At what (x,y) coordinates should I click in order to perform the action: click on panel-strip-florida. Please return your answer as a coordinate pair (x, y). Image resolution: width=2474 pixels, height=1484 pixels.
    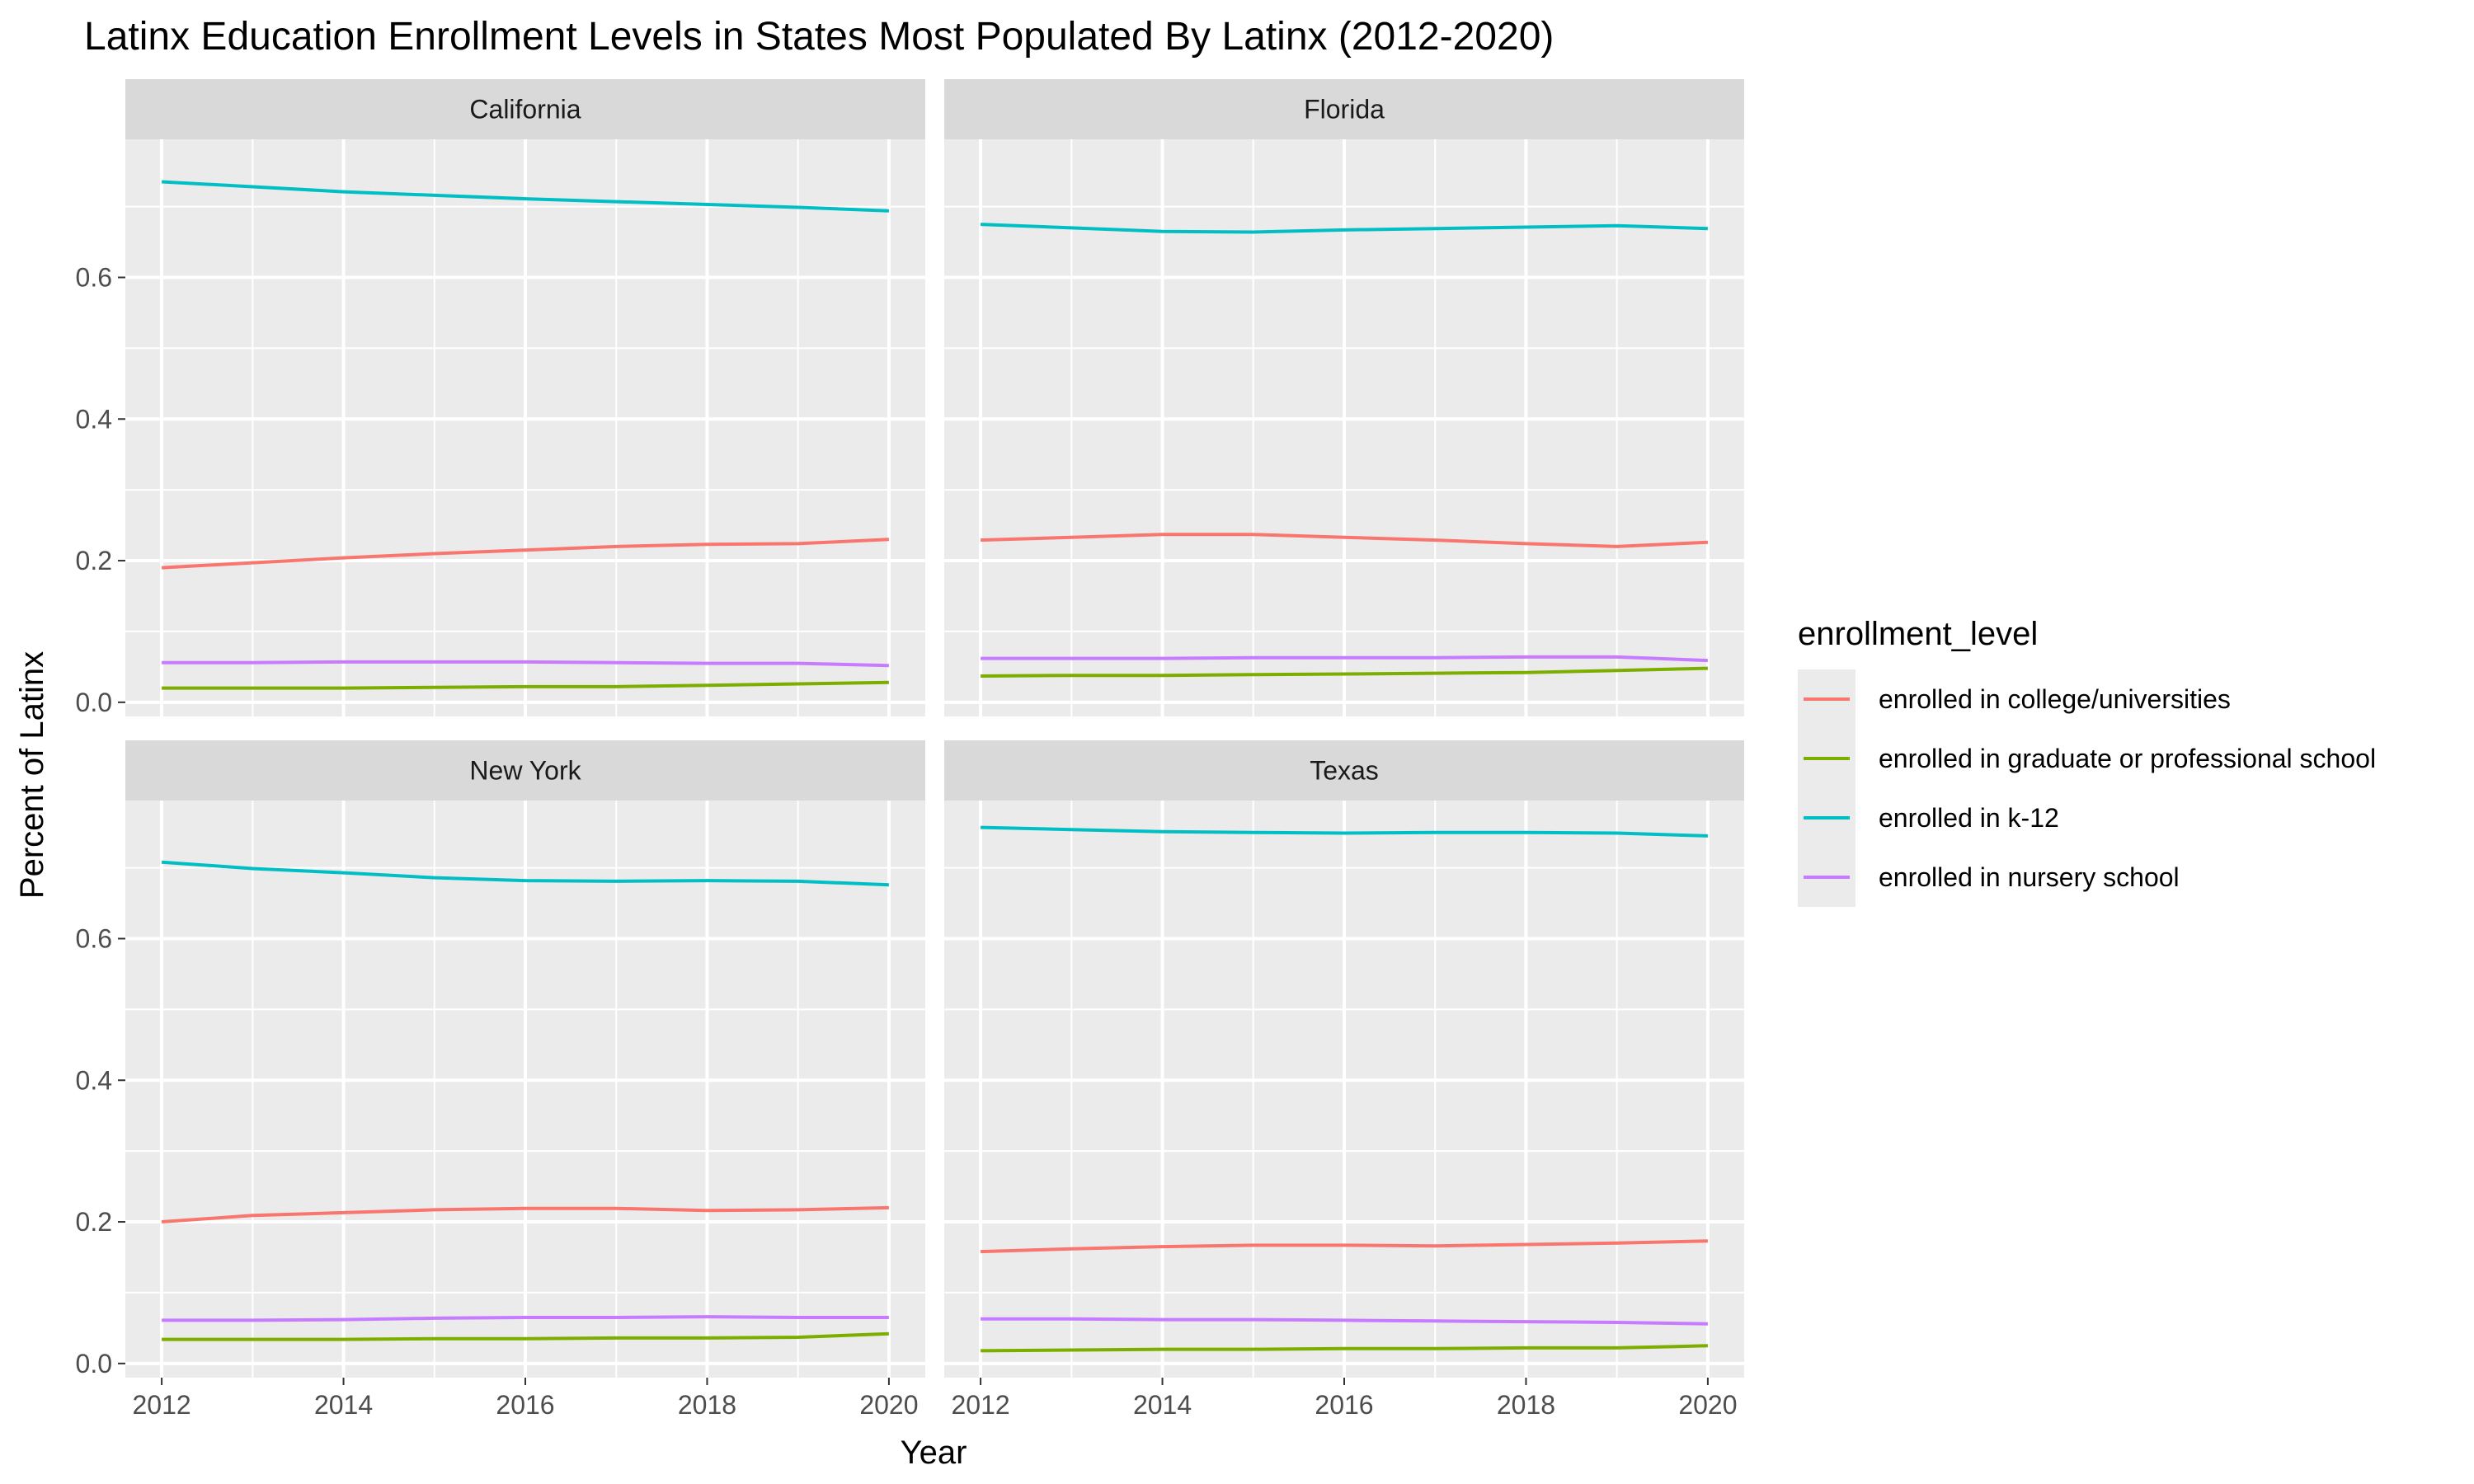
    Looking at the image, I should click on (1344, 109).